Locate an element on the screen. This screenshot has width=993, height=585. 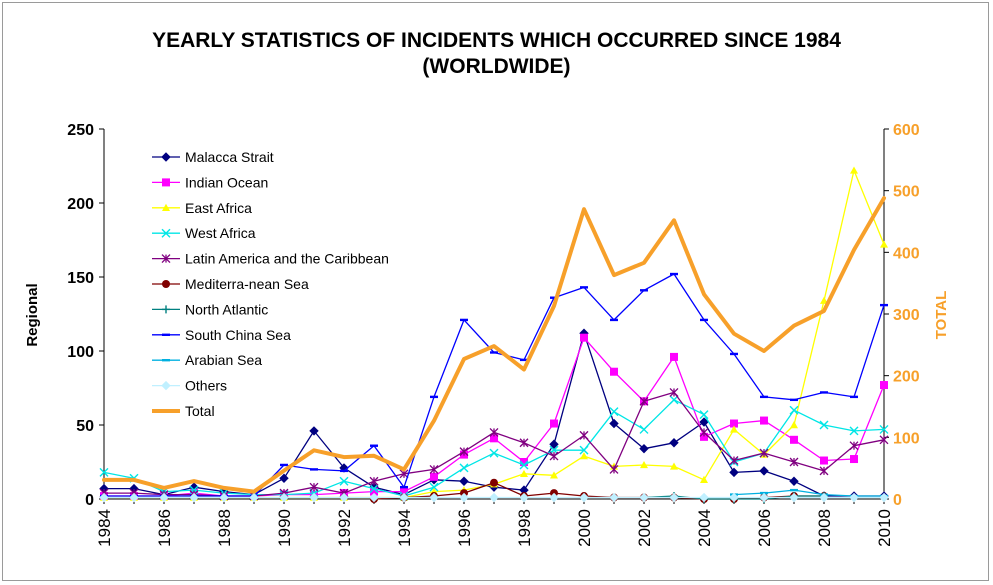
series-line-arabian-sea is located at coordinates (809, 493).